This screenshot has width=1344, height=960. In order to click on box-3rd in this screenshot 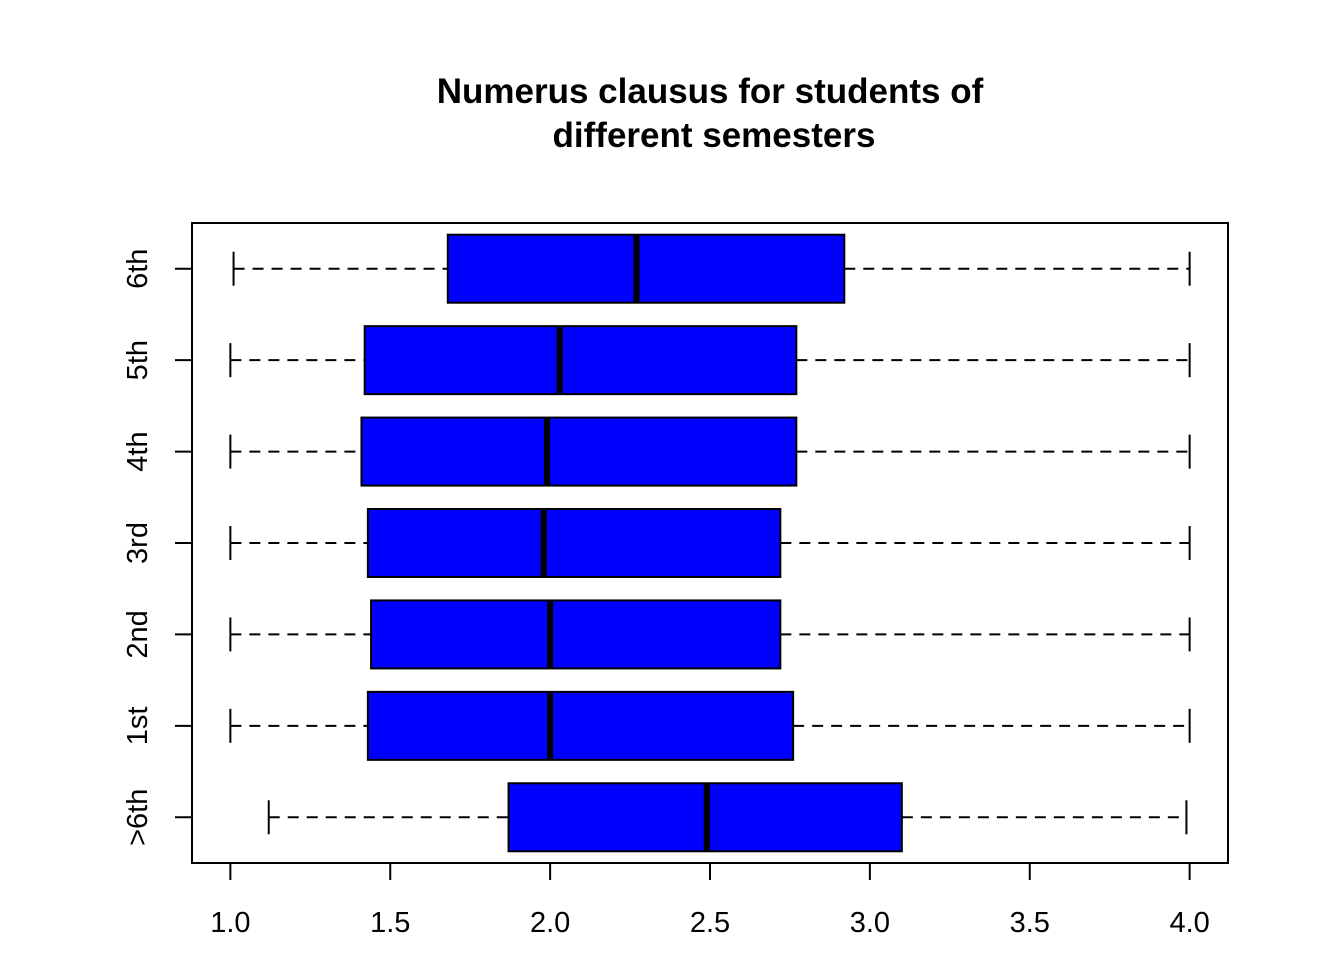, I will do `click(710, 543)`.